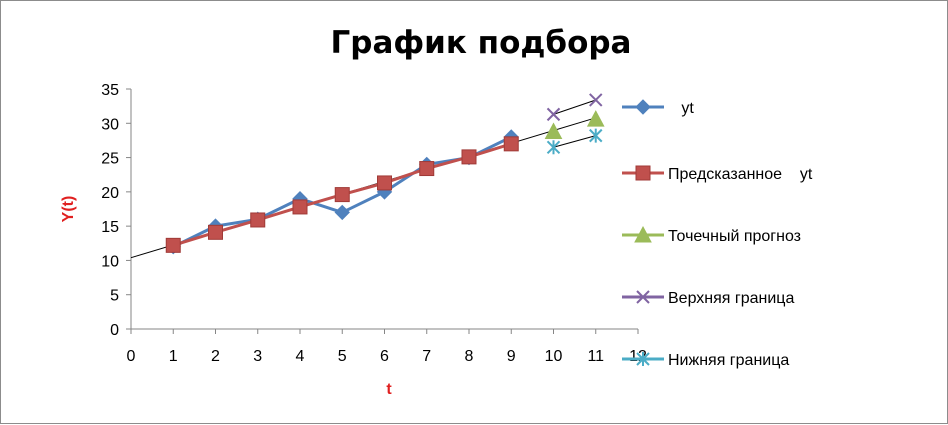  What do you see at coordinates (734, 236) in the screenshot?
I see `legend-label: Точечный прогноз` at bounding box center [734, 236].